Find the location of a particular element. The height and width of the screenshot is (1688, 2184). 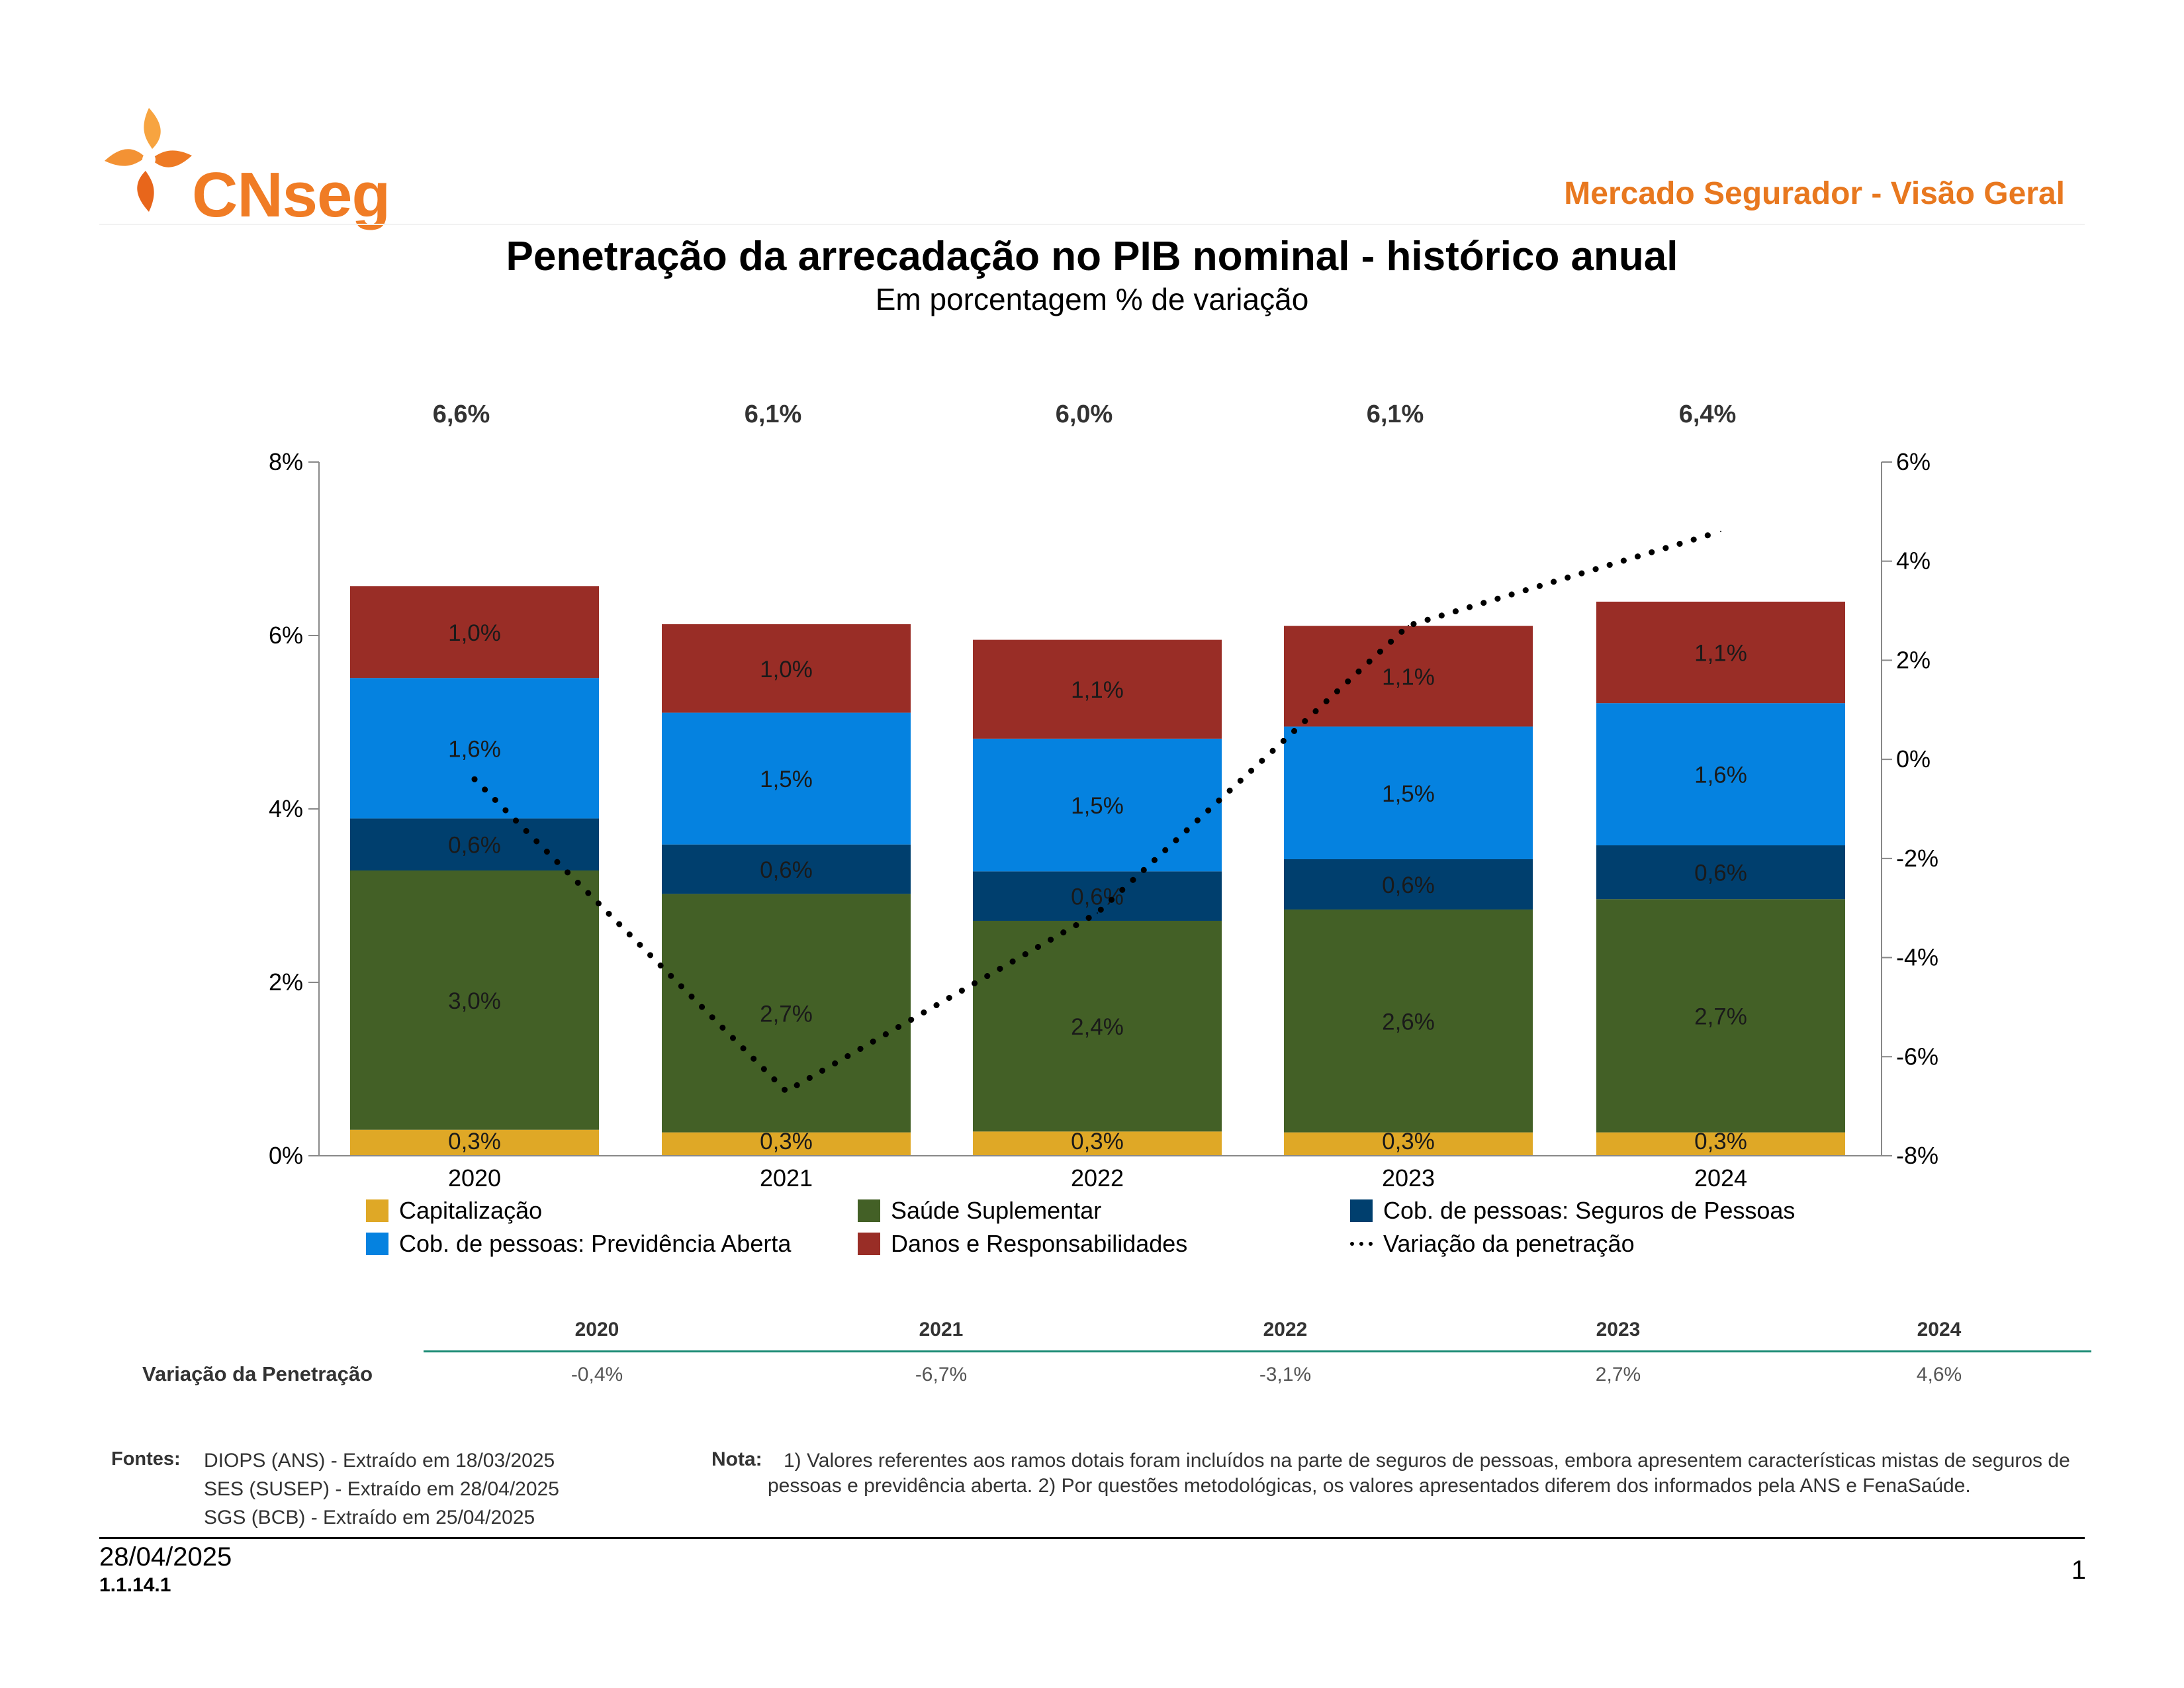

legend-label: Variação da penetração is located at coordinates (1509, 1243).